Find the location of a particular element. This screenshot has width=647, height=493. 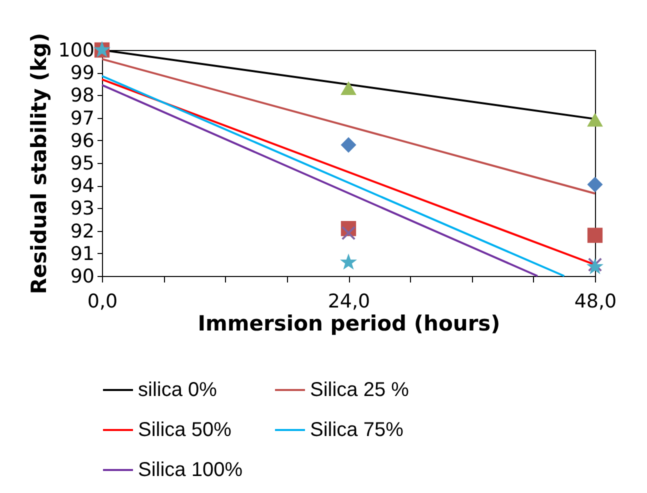

y-tick-label: 93 is located at coordinates (82, 209).